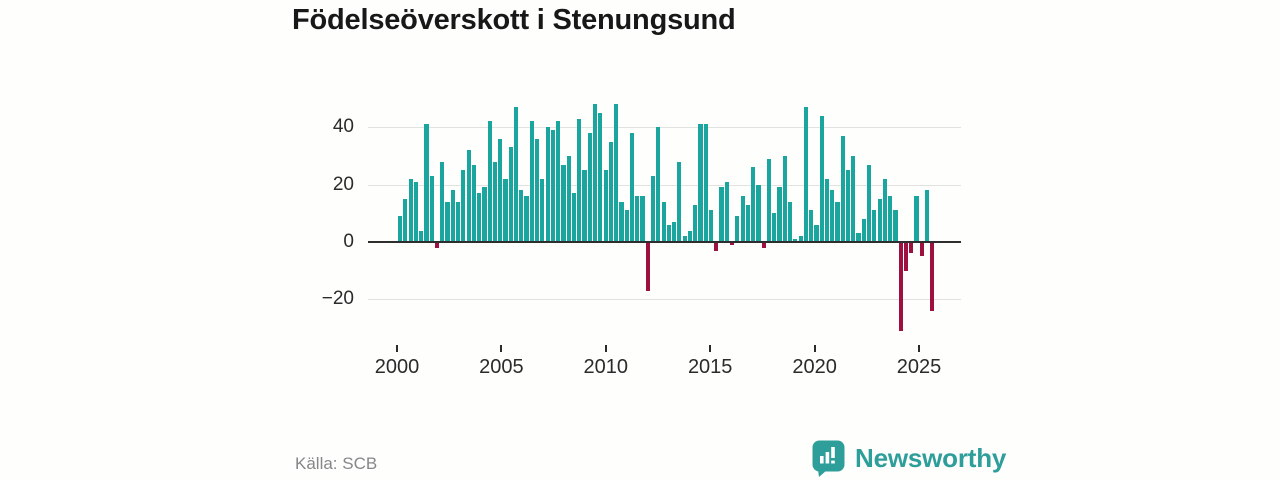 The width and height of the screenshot is (1280, 480). What do you see at coordinates (919, 367) in the screenshot?
I see `x-axis-tick-label: 2025` at bounding box center [919, 367].